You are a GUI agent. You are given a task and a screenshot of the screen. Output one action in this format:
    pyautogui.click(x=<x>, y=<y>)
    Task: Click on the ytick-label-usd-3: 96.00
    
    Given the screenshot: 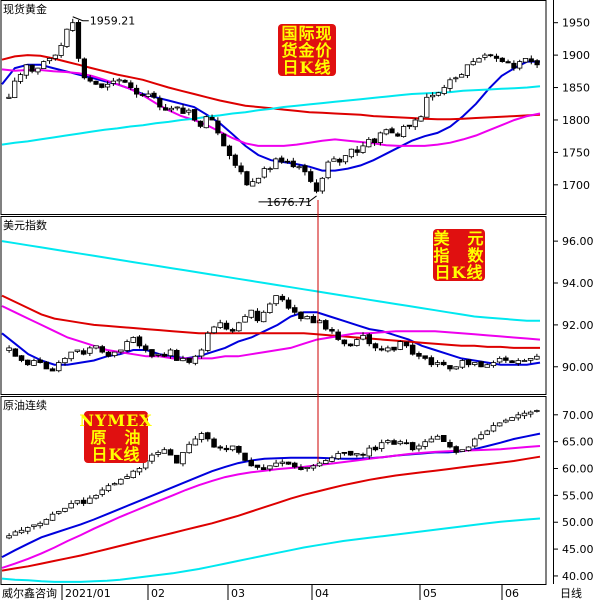 What is the action you would take?
    pyautogui.click(x=578, y=241)
    